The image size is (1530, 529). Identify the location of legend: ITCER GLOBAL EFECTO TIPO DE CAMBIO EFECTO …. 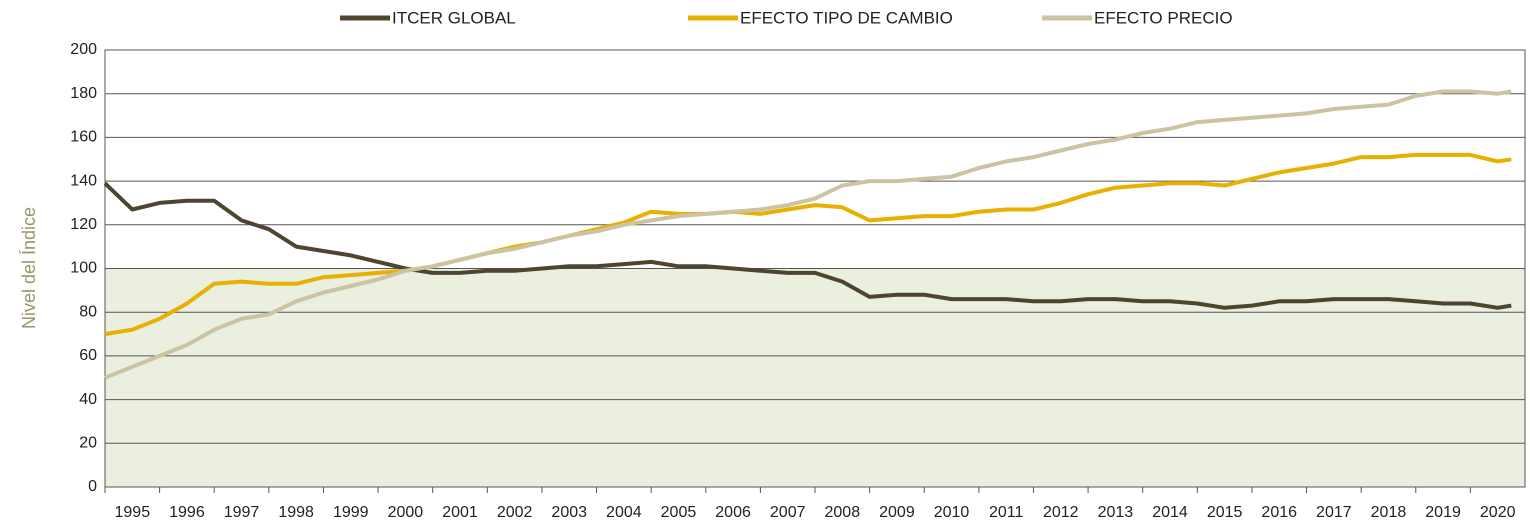
(786, 17).